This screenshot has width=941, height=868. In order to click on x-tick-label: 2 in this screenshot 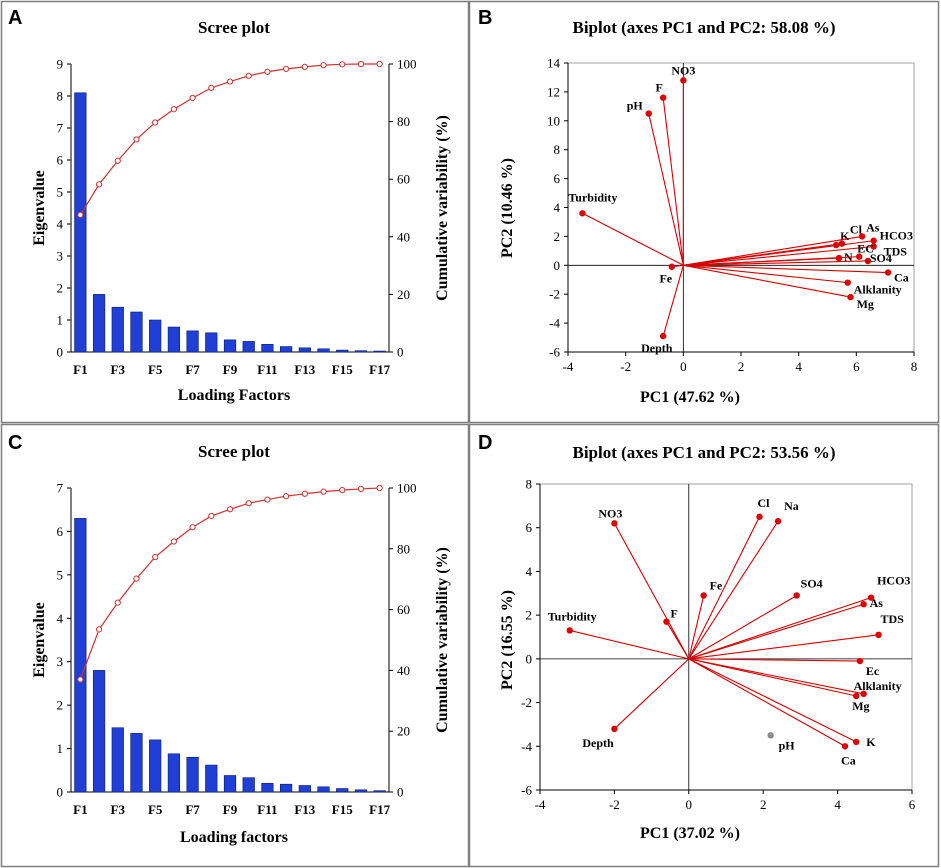, I will do `click(763, 804)`.